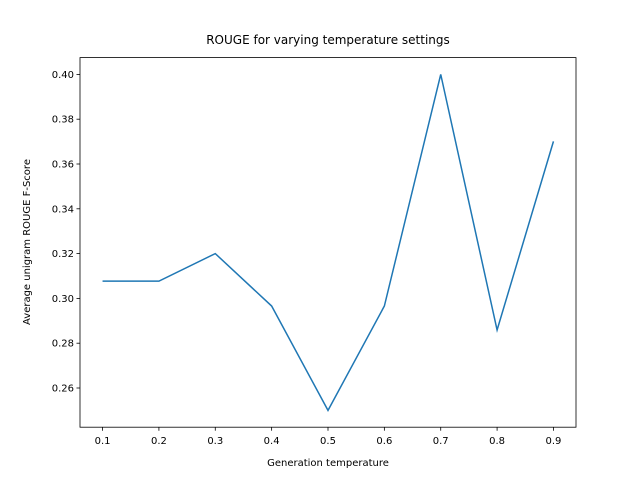 This screenshot has width=640, height=480. What do you see at coordinates (328, 441) in the screenshot?
I see `x-tick-label: 0.5` at bounding box center [328, 441].